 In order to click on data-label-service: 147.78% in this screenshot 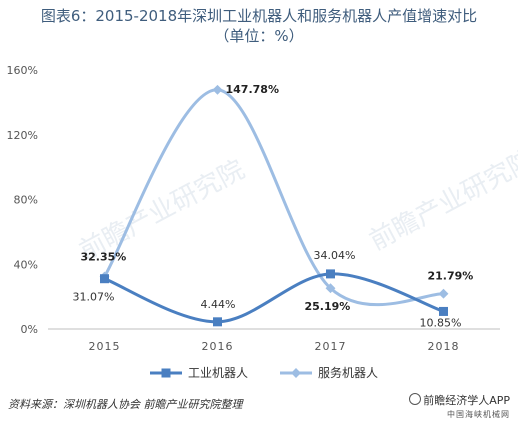, I will do `click(252, 89)`.